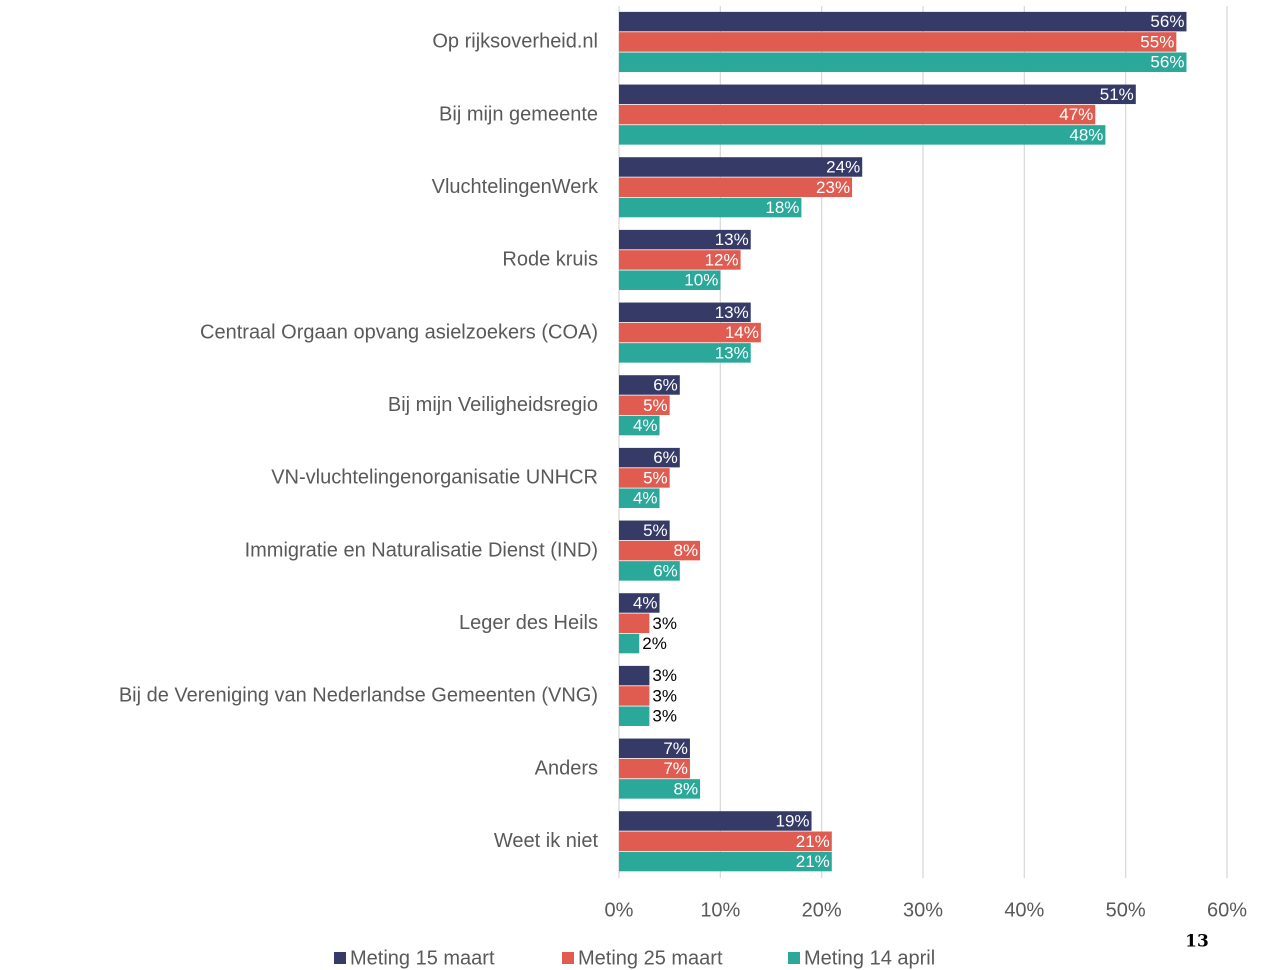 This screenshot has width=1276, height=970. Describe the element at coordinates (518, 114) in the screenshot. I see `category-label: Bij mijn gemeente` at that location.